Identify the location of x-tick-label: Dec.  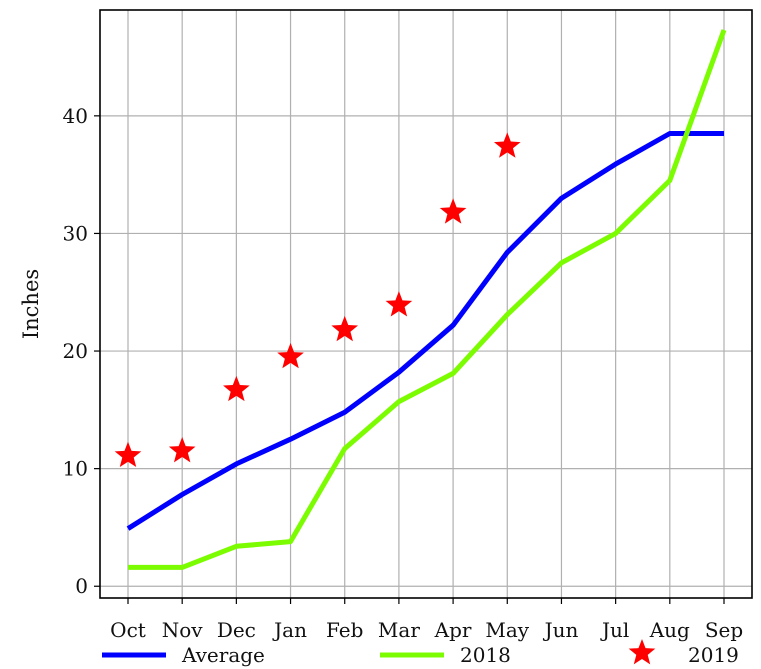
(236, 630).